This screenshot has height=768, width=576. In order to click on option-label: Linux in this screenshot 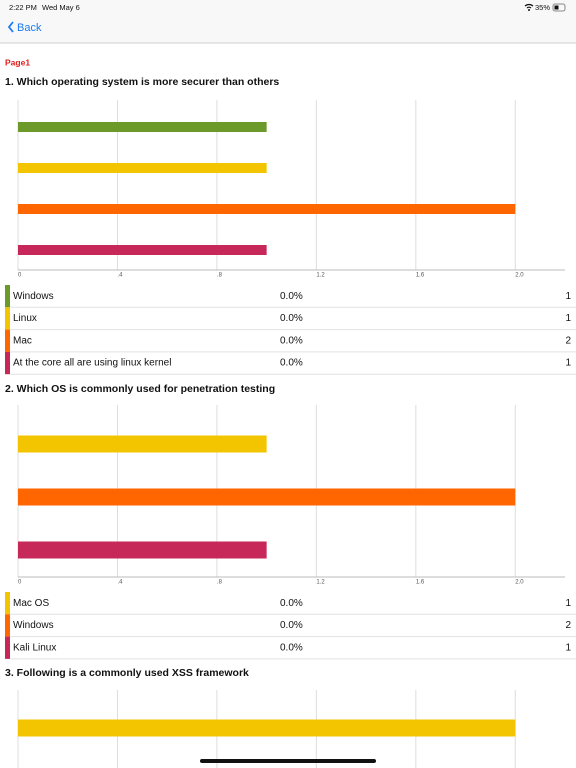, I will do `click(25, 318)`.